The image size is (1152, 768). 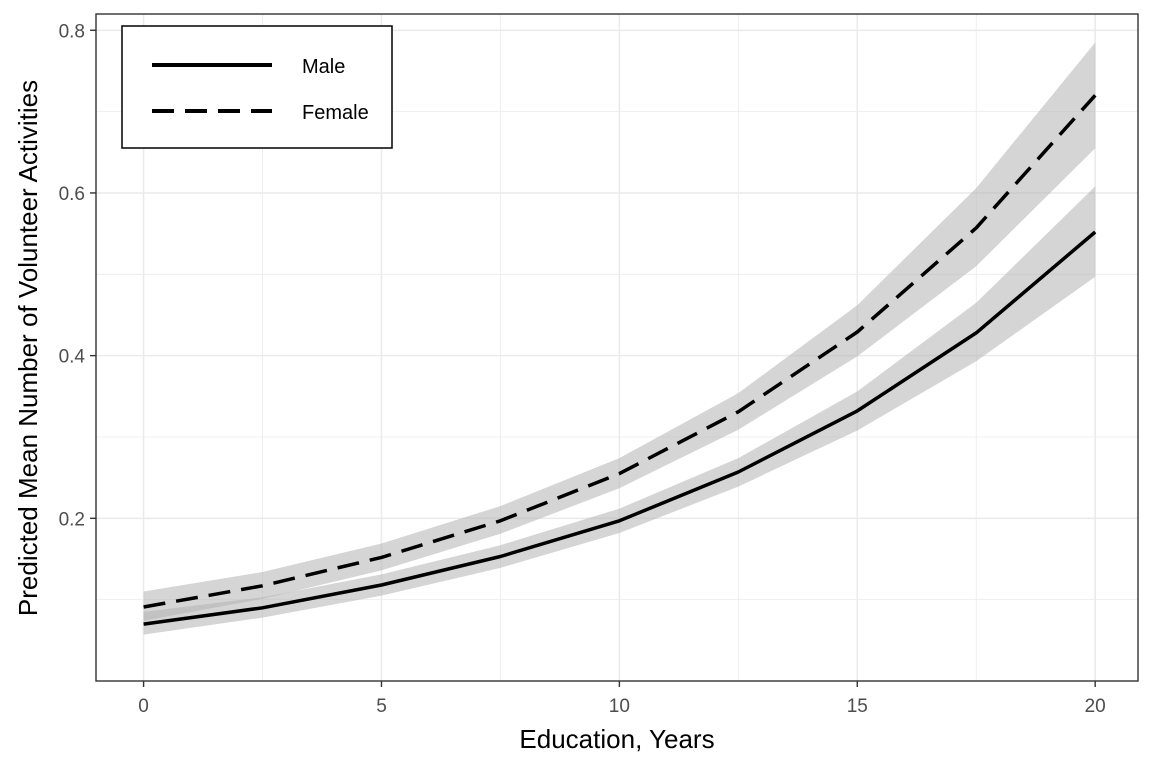 What do you see at coordinates (72, 194) in the screenshot?
I see `y-tick-label: 0.6` at bounding box center [72, 194].